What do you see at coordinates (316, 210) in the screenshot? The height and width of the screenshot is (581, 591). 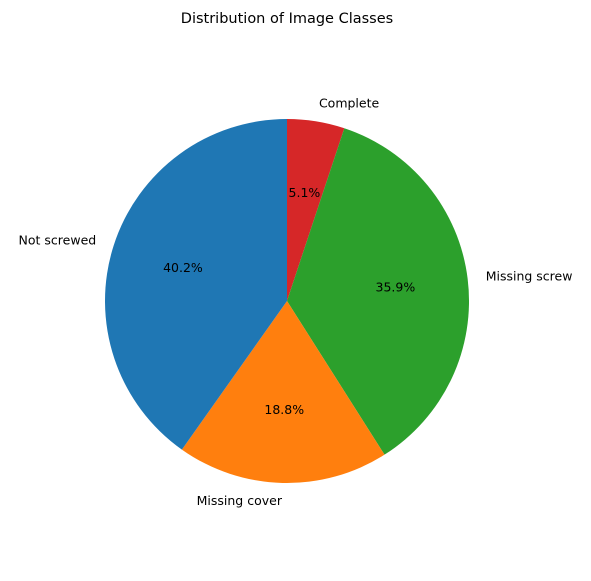 I see `pie-slice-complete` at bounding box center [316, 210].